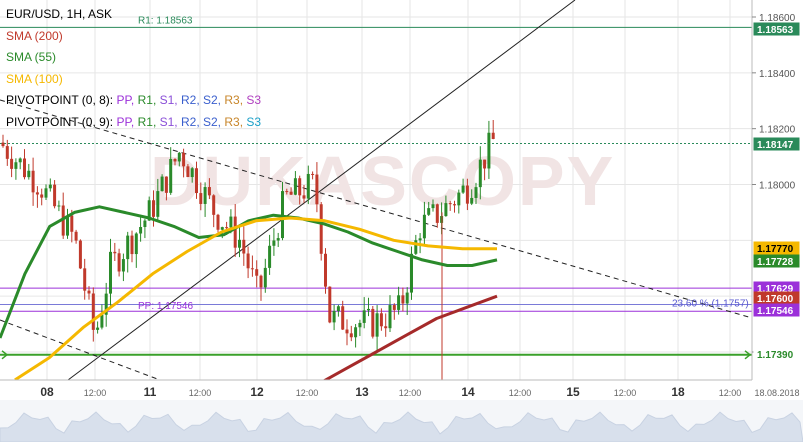 The width and height of the screenshot is (803, 447). What do you see at coordinates (165, 306) in the screenshot?
I see `pp-label: PP: 1.17546` at bounding box center [165, 306].